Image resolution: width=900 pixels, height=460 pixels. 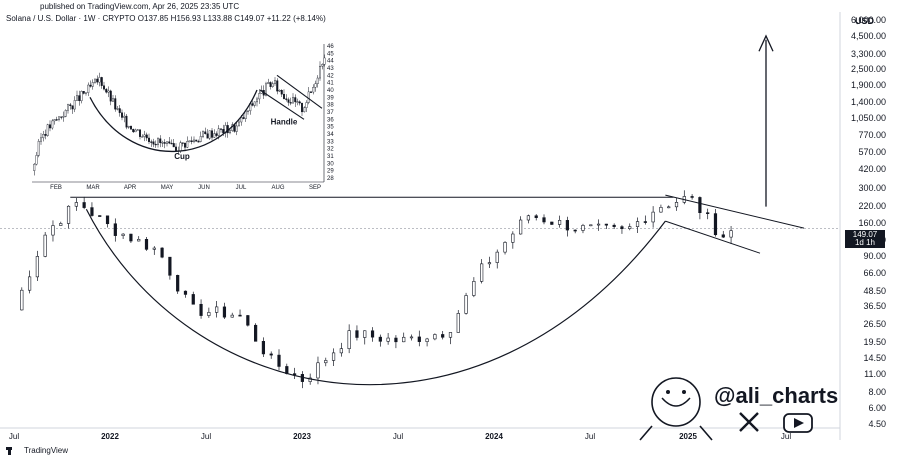 What do you see at coordinates (766, 43) in the screenshot?
I see `target-arrowhead` at bounding box center [766, 43].